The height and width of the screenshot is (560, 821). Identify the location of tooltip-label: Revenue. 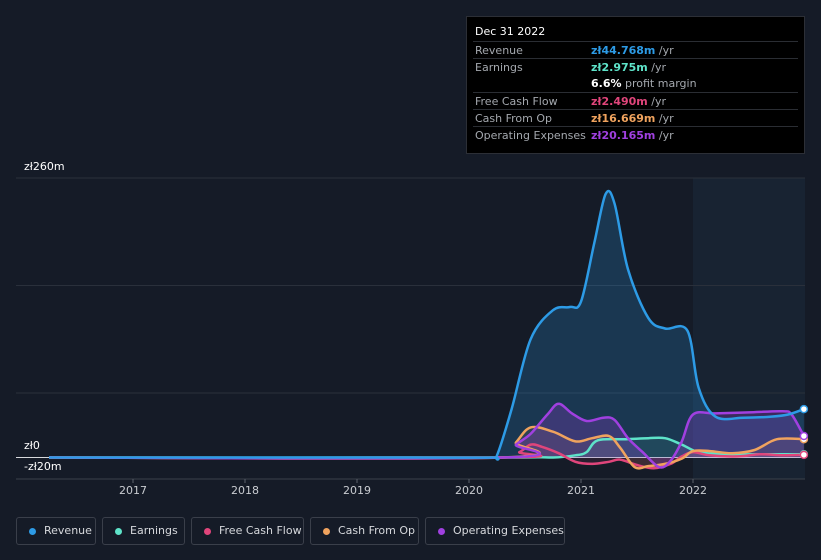
(499, 50).